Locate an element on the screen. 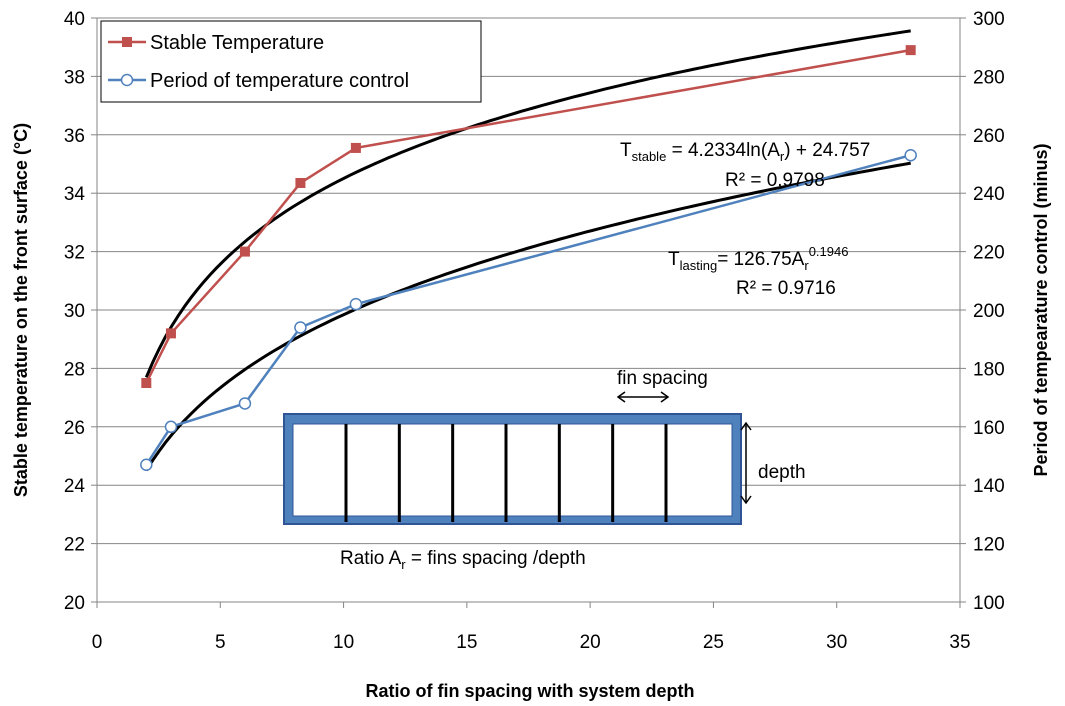  y-right-tick-label: 140 is located at coordinates (989, 486).